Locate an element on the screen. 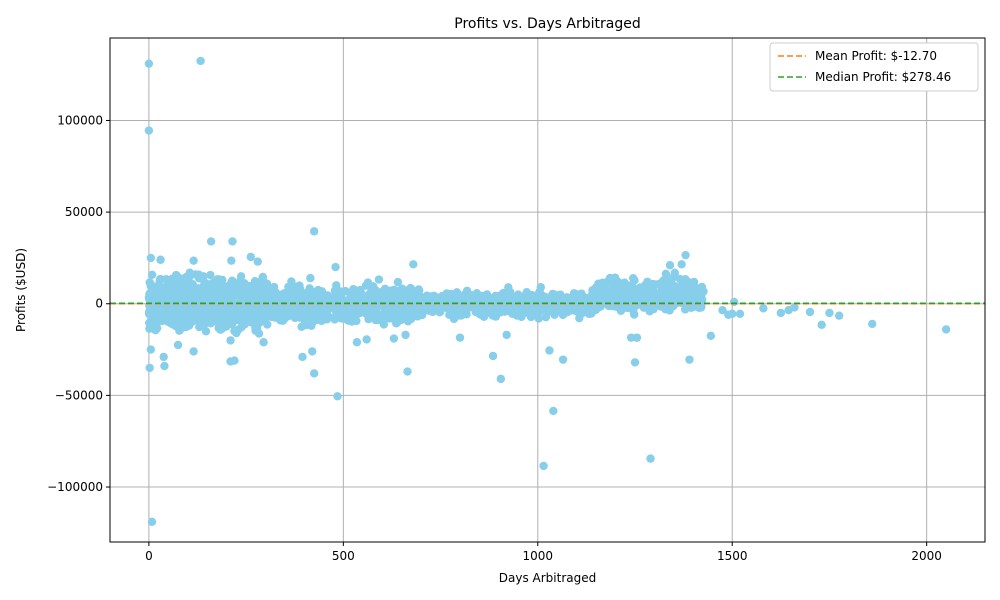 Image resolution: width=1000 pixels, height=600 pixels. y-tick-label: 100000 is located at coordinates (80, 120).